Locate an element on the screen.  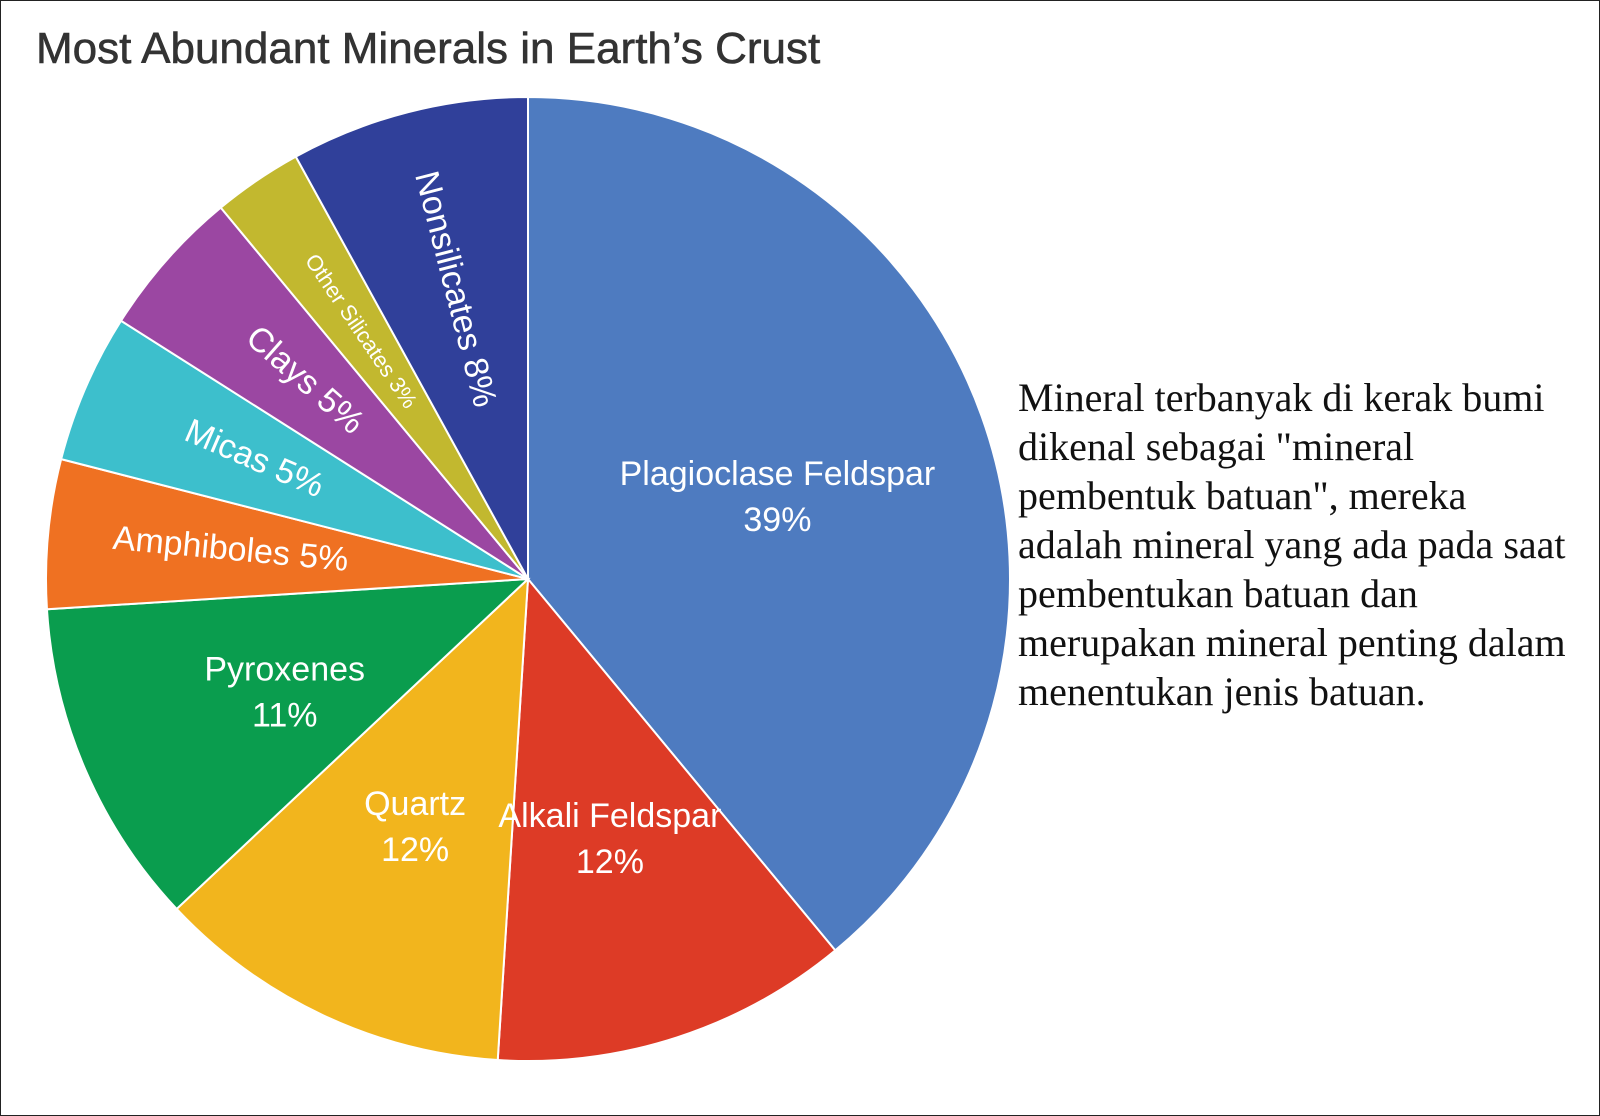
slice-label: Pyroxenes 11% is located at coordinates (284, 692).